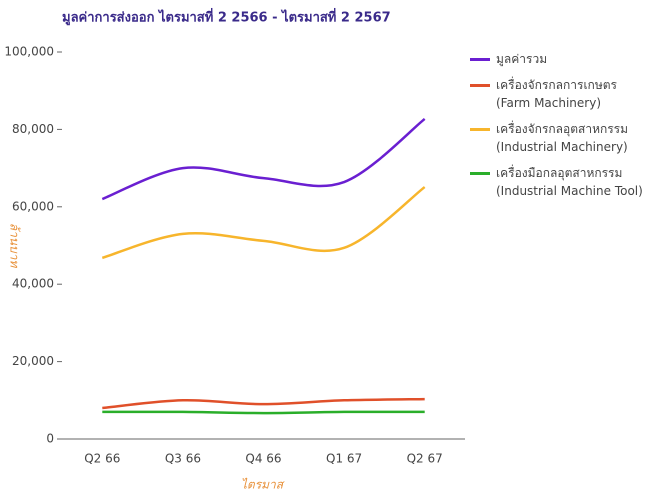 This screenshot has width=652, height=495. Describe the element at coordinates (522, 59) in the screenshot. I see `legend-label: มูลค่ารวม` at that location.